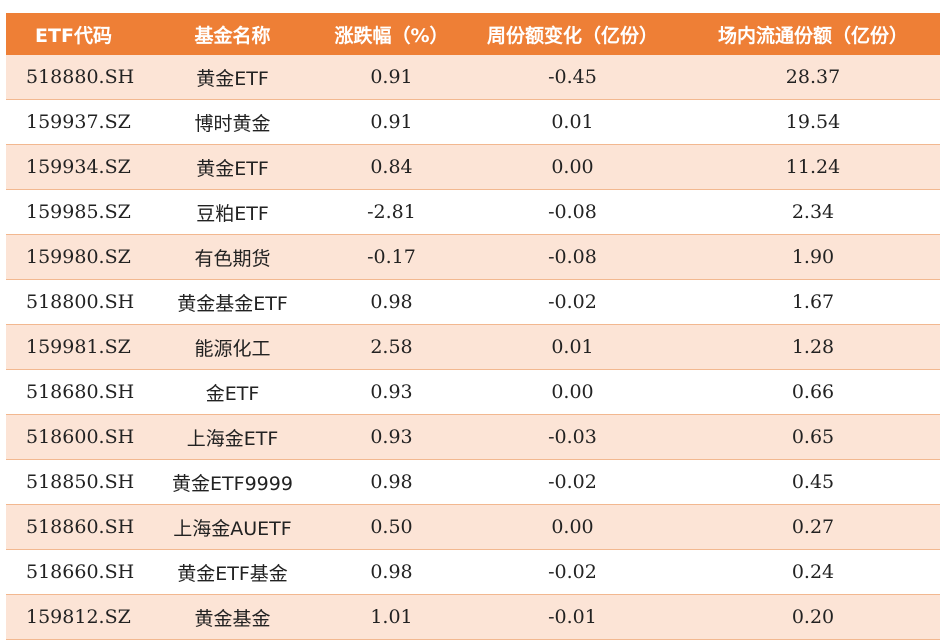 This screenshot has width=947, height=640. I want to click on table-row: 159937.SZ 博时黄金 0.91 0.01 19.54, so click(473, 122).